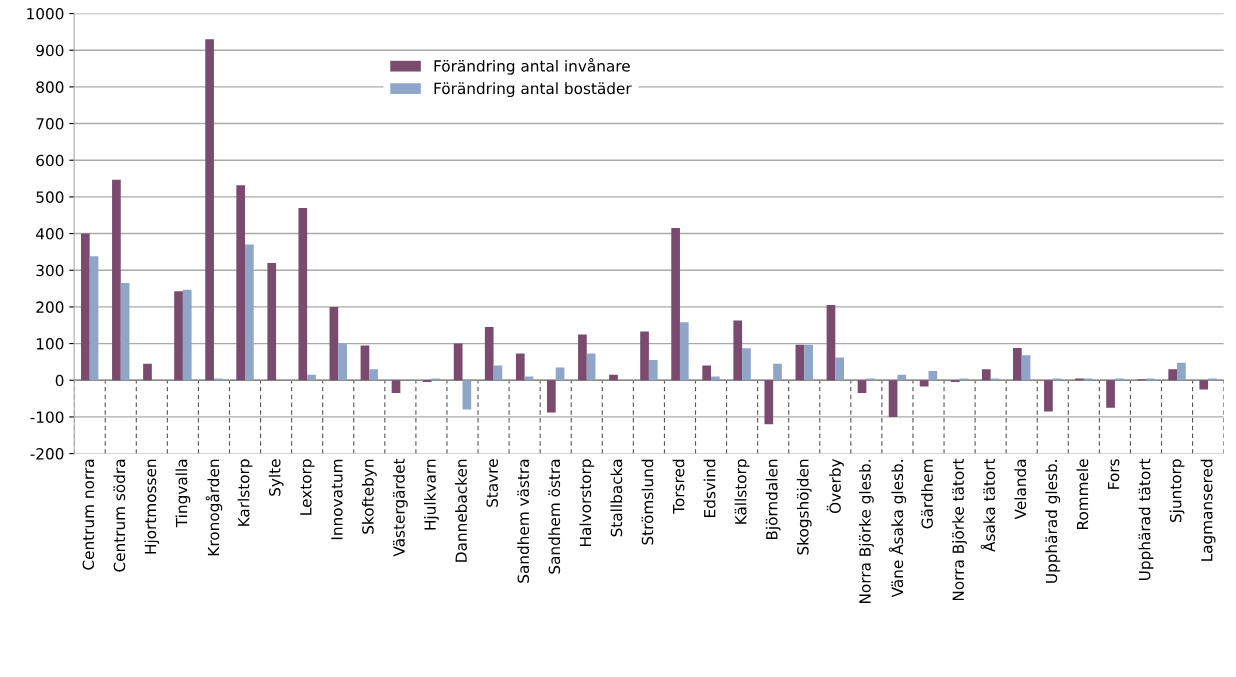  Describe the element at coordinates (1053, 521) in the screenshot. I see `x-tick-label: Upphärad glesb.` at that location.